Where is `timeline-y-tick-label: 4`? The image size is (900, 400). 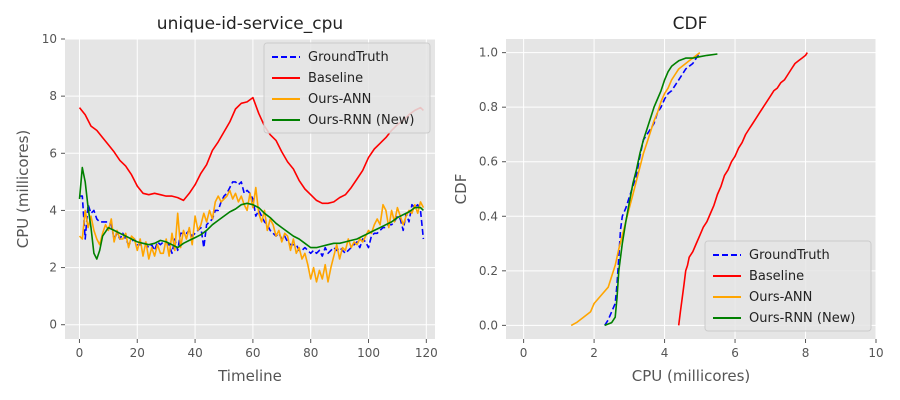
timeline-y-tick-label: 4 is located at coordinates (53, 210).